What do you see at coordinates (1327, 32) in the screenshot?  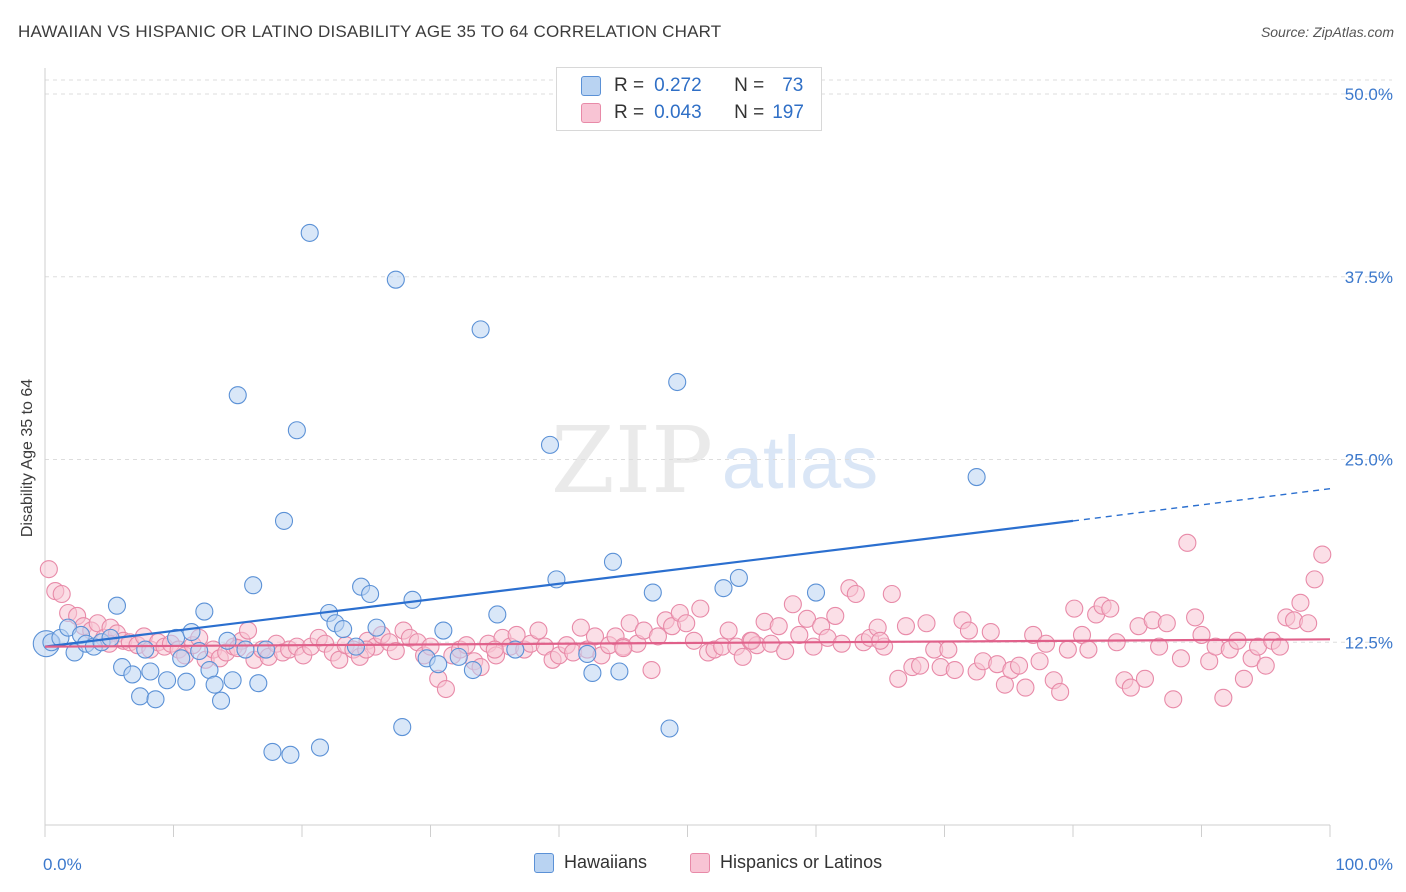 I see `source-credit: Source: ZipAtlas.com` at bounding box center [1327, 32].